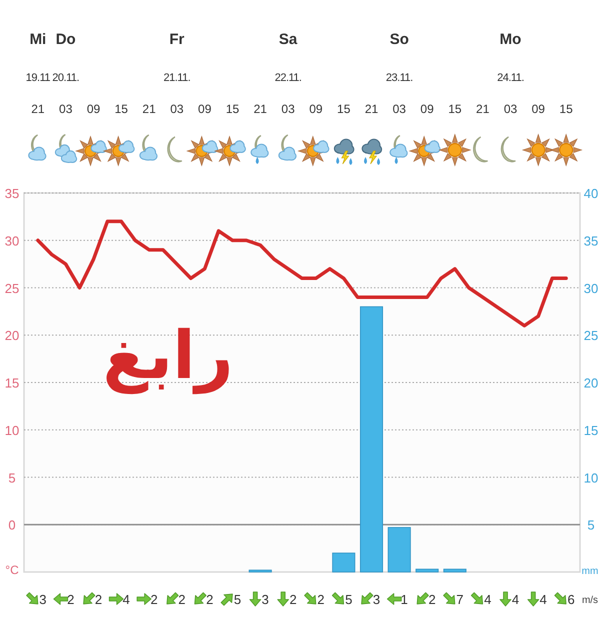  Describe the element at coordinates (12, 288) in the screenshot. I see `y-tick-label: 25` at that location.